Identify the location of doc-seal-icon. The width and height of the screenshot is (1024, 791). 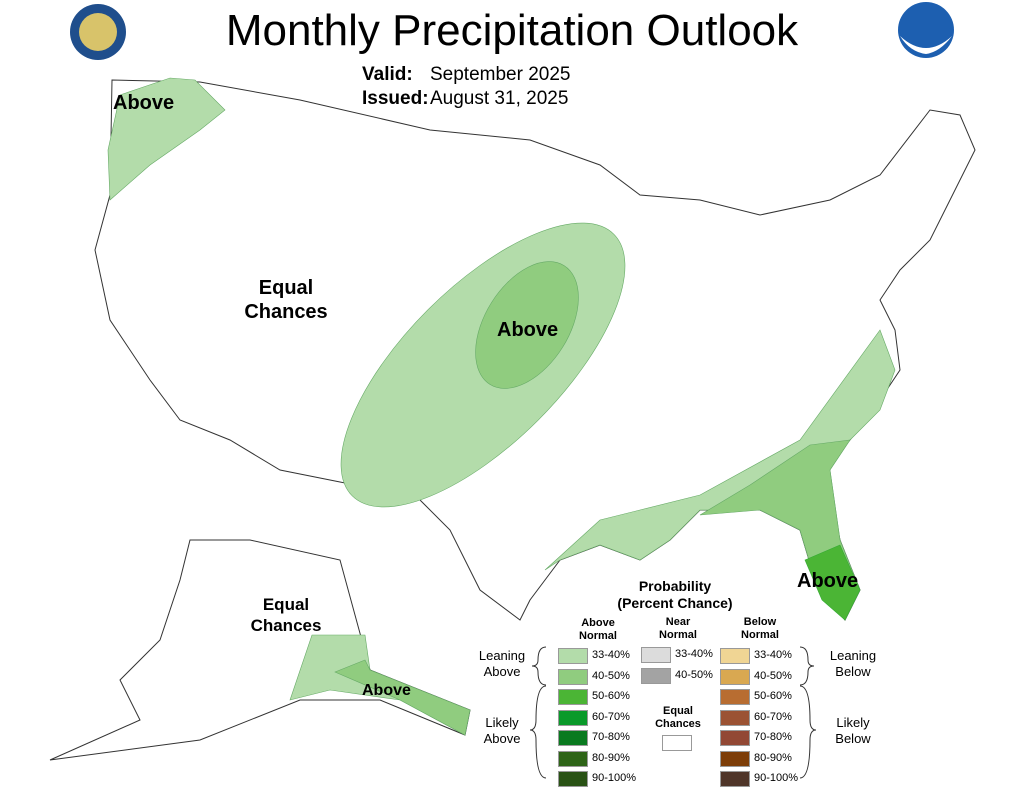
(98, 32).